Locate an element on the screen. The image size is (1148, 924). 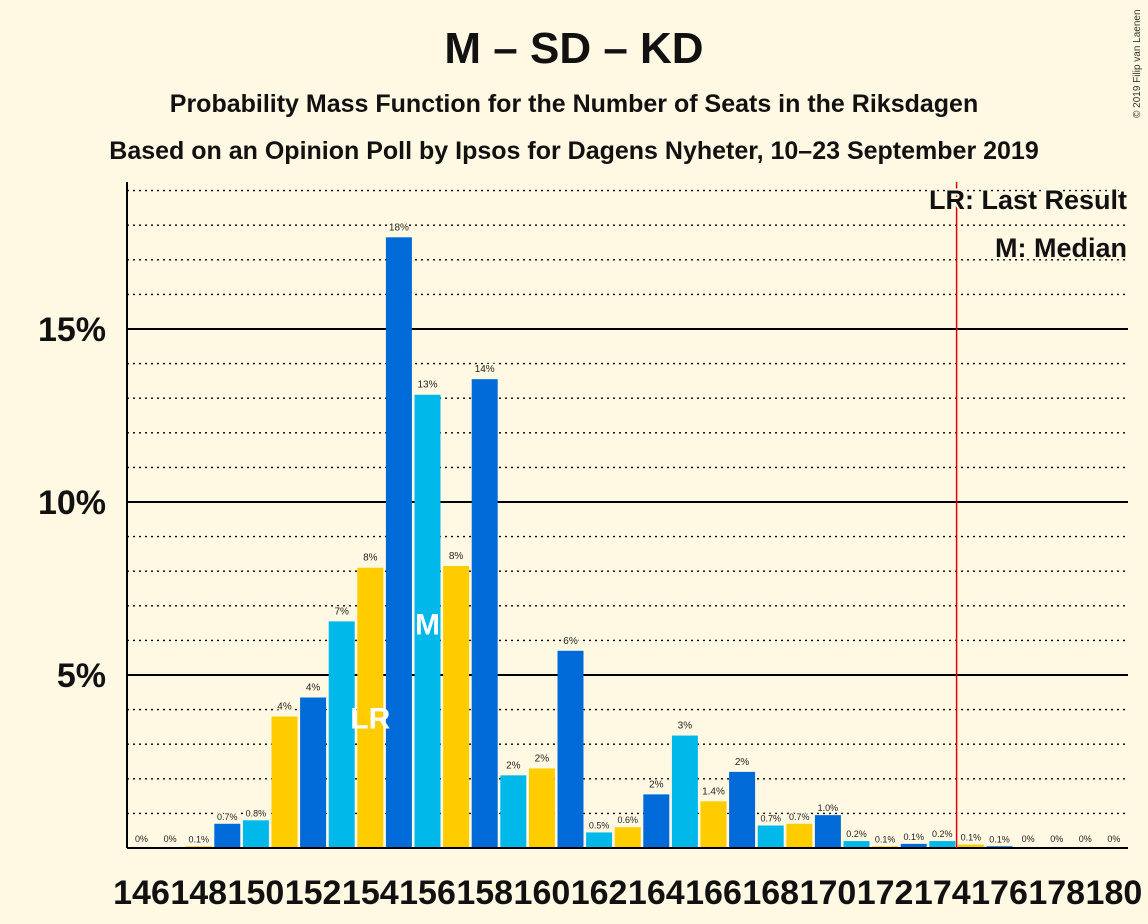
x-tick-label: 170 is located at coordinates (828, 893).